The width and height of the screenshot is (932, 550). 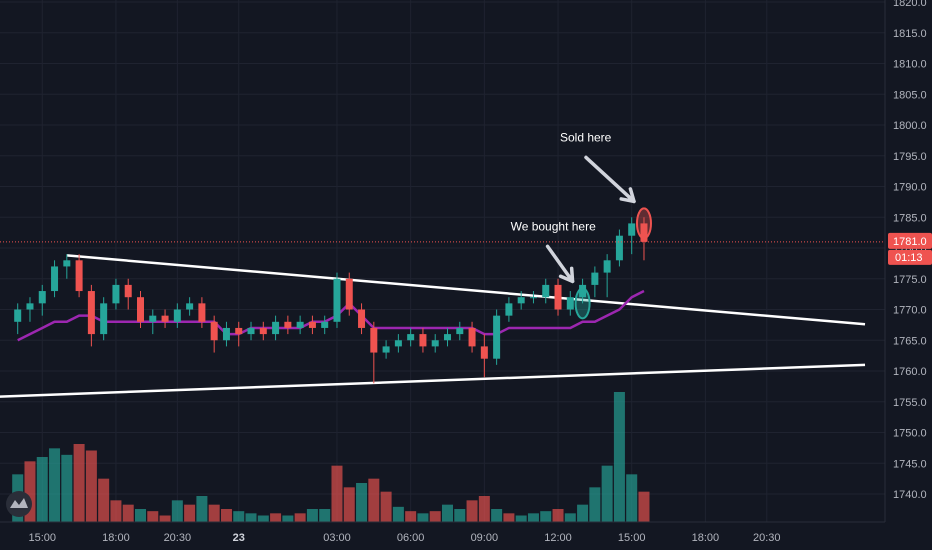 I want to click on countdown-value: 01:13, so click(x=909, y=258).